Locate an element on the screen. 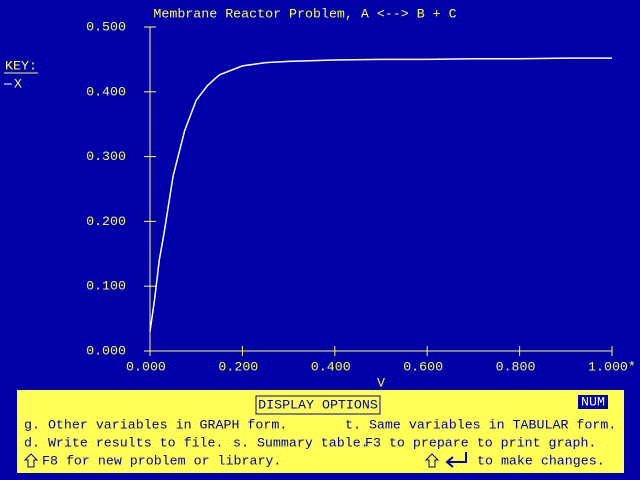  option: t. Same variables in TABULAR form. is located at coordinates (480, 425).